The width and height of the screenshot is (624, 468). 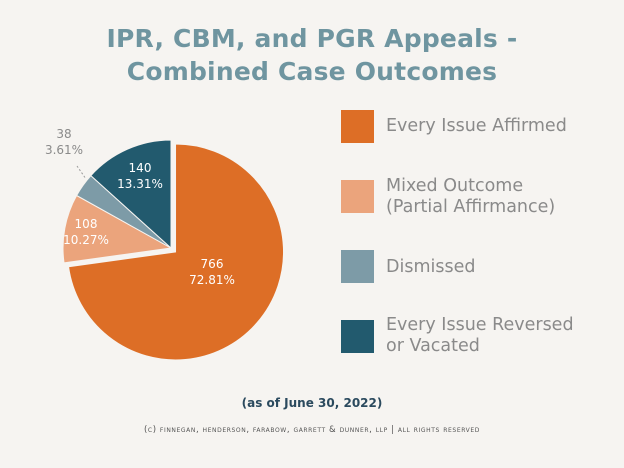 What do you see at coordinates (312, 38) in the screenshot?
I see `chart-title-line-1: IPR, CBM, and PGR Appeals -` at bounding box center [312, 38].